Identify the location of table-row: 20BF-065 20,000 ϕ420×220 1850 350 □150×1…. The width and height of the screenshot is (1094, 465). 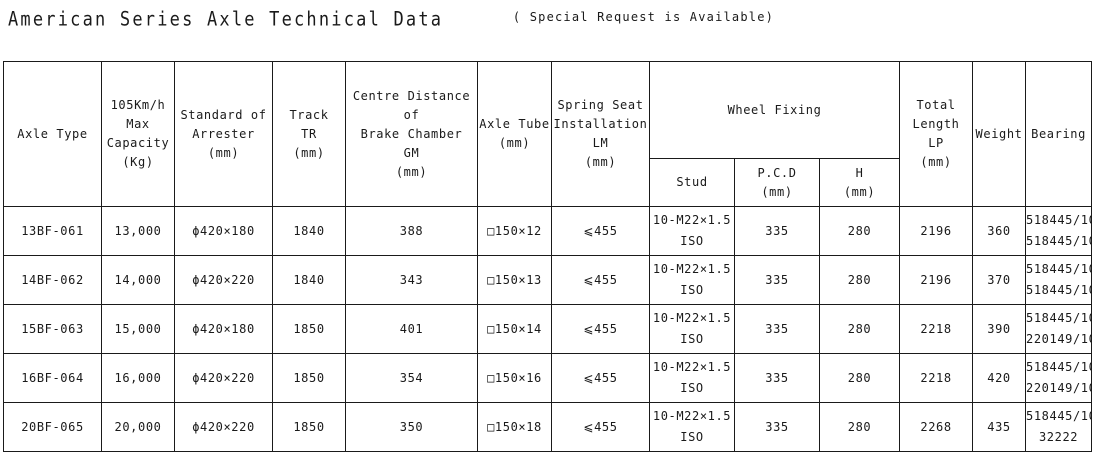
(548, 427).